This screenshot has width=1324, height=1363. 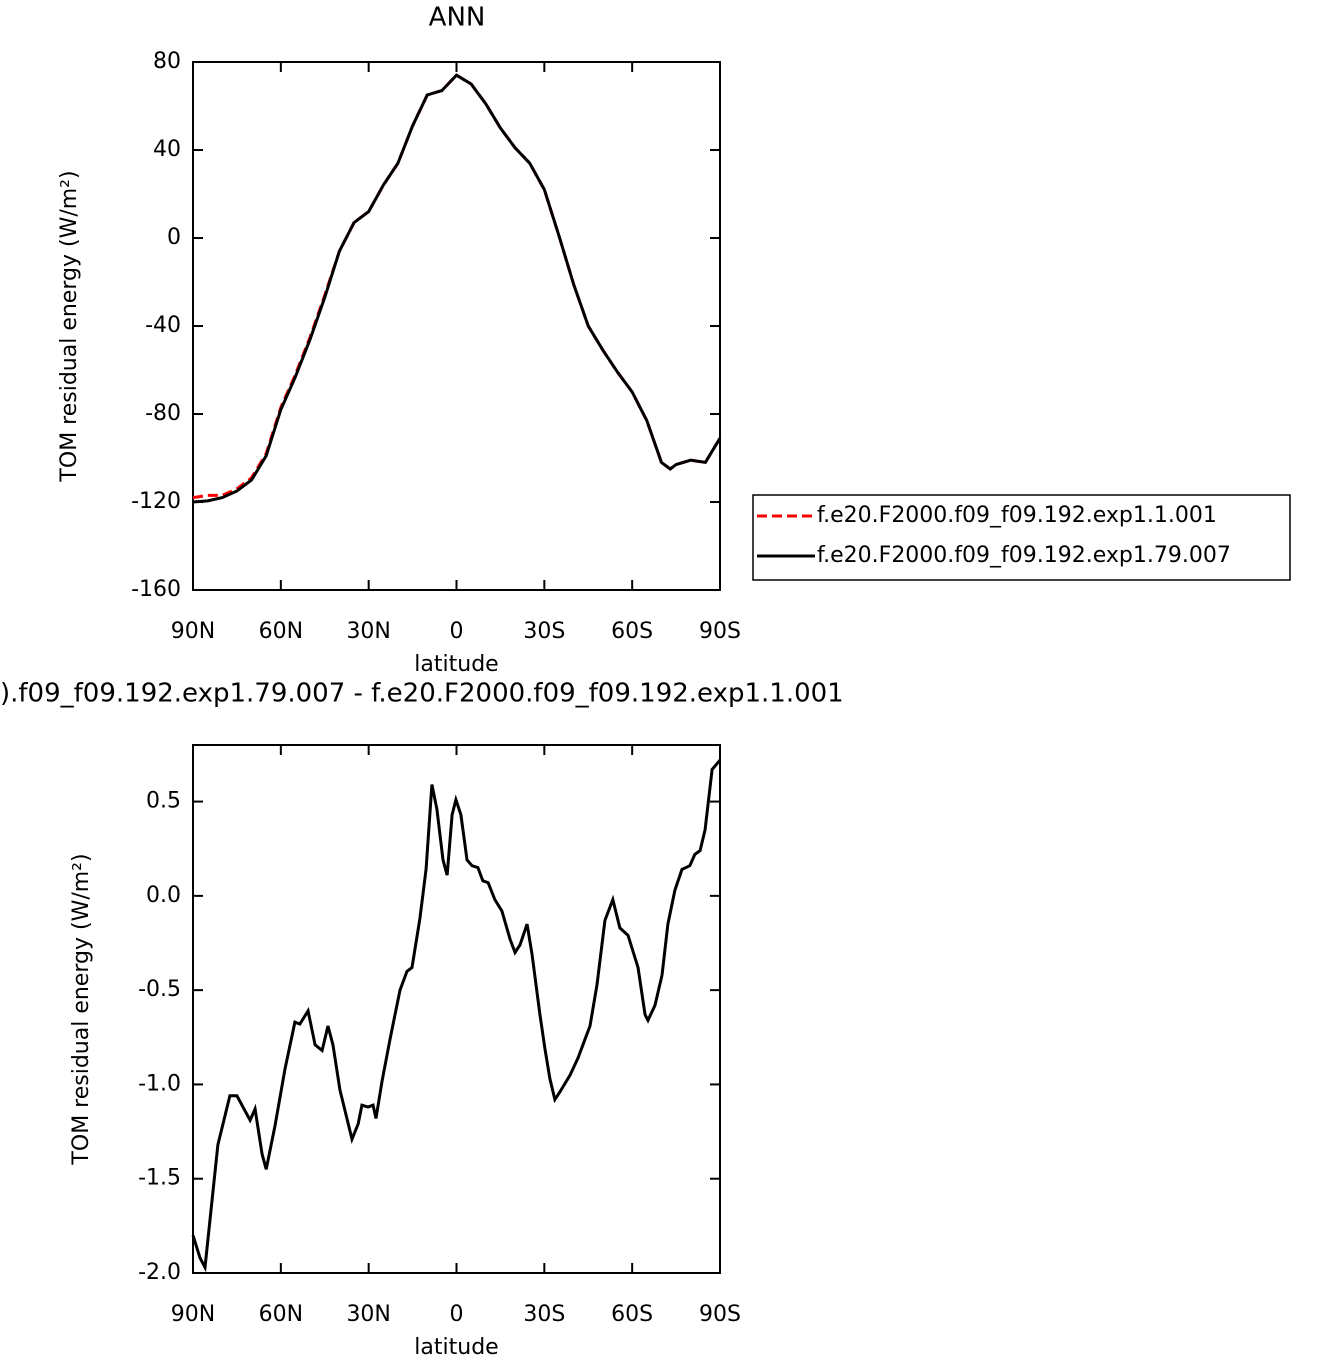 I want to click on y-tick-label: -2.0, so click(x=159, y=1272).